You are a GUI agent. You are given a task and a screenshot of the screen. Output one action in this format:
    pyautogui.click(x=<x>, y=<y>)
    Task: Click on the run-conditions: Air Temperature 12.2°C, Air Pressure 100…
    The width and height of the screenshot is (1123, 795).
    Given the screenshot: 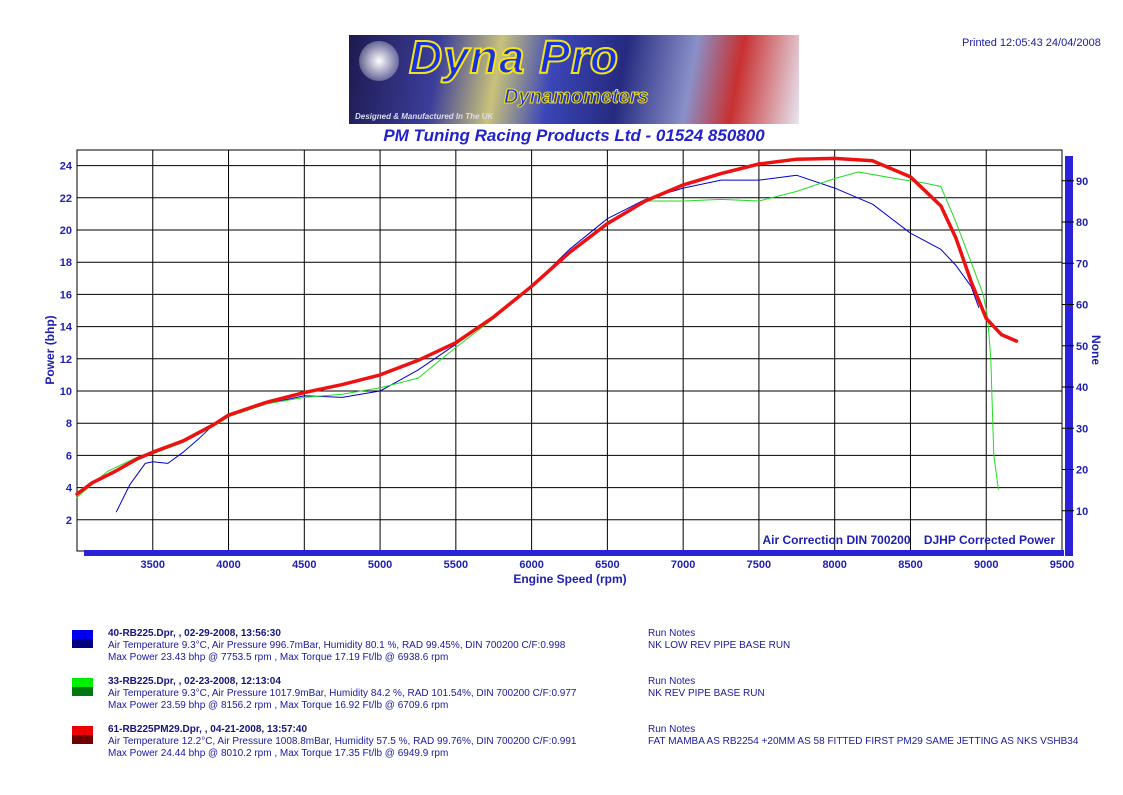 What is the action you would take?
    pyautogui.click(x=342, y=741)
    